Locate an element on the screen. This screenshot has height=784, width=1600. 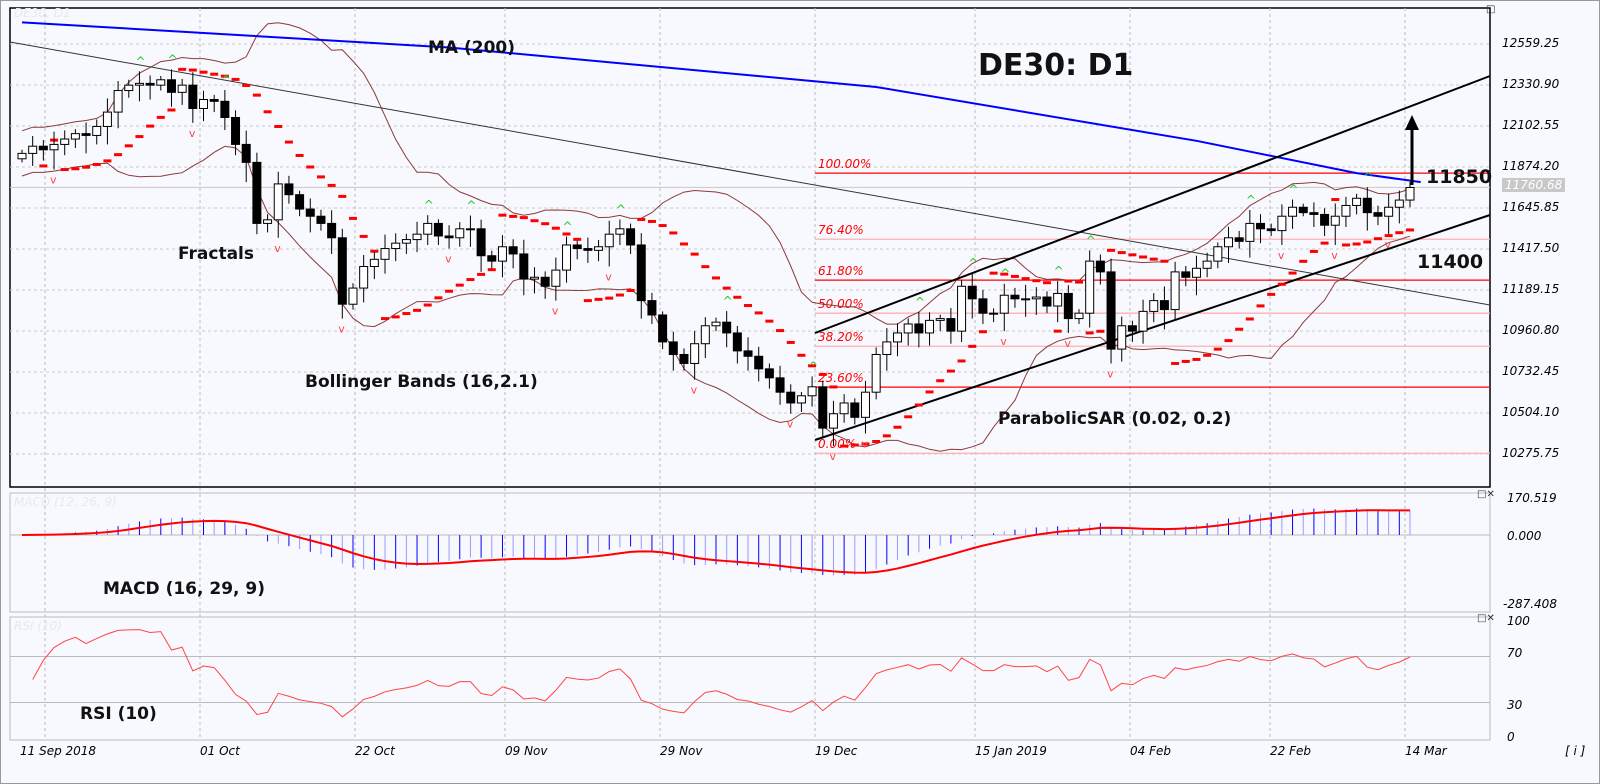
rsi-window-controls: □✕ is located at coordinates (1486, 618).